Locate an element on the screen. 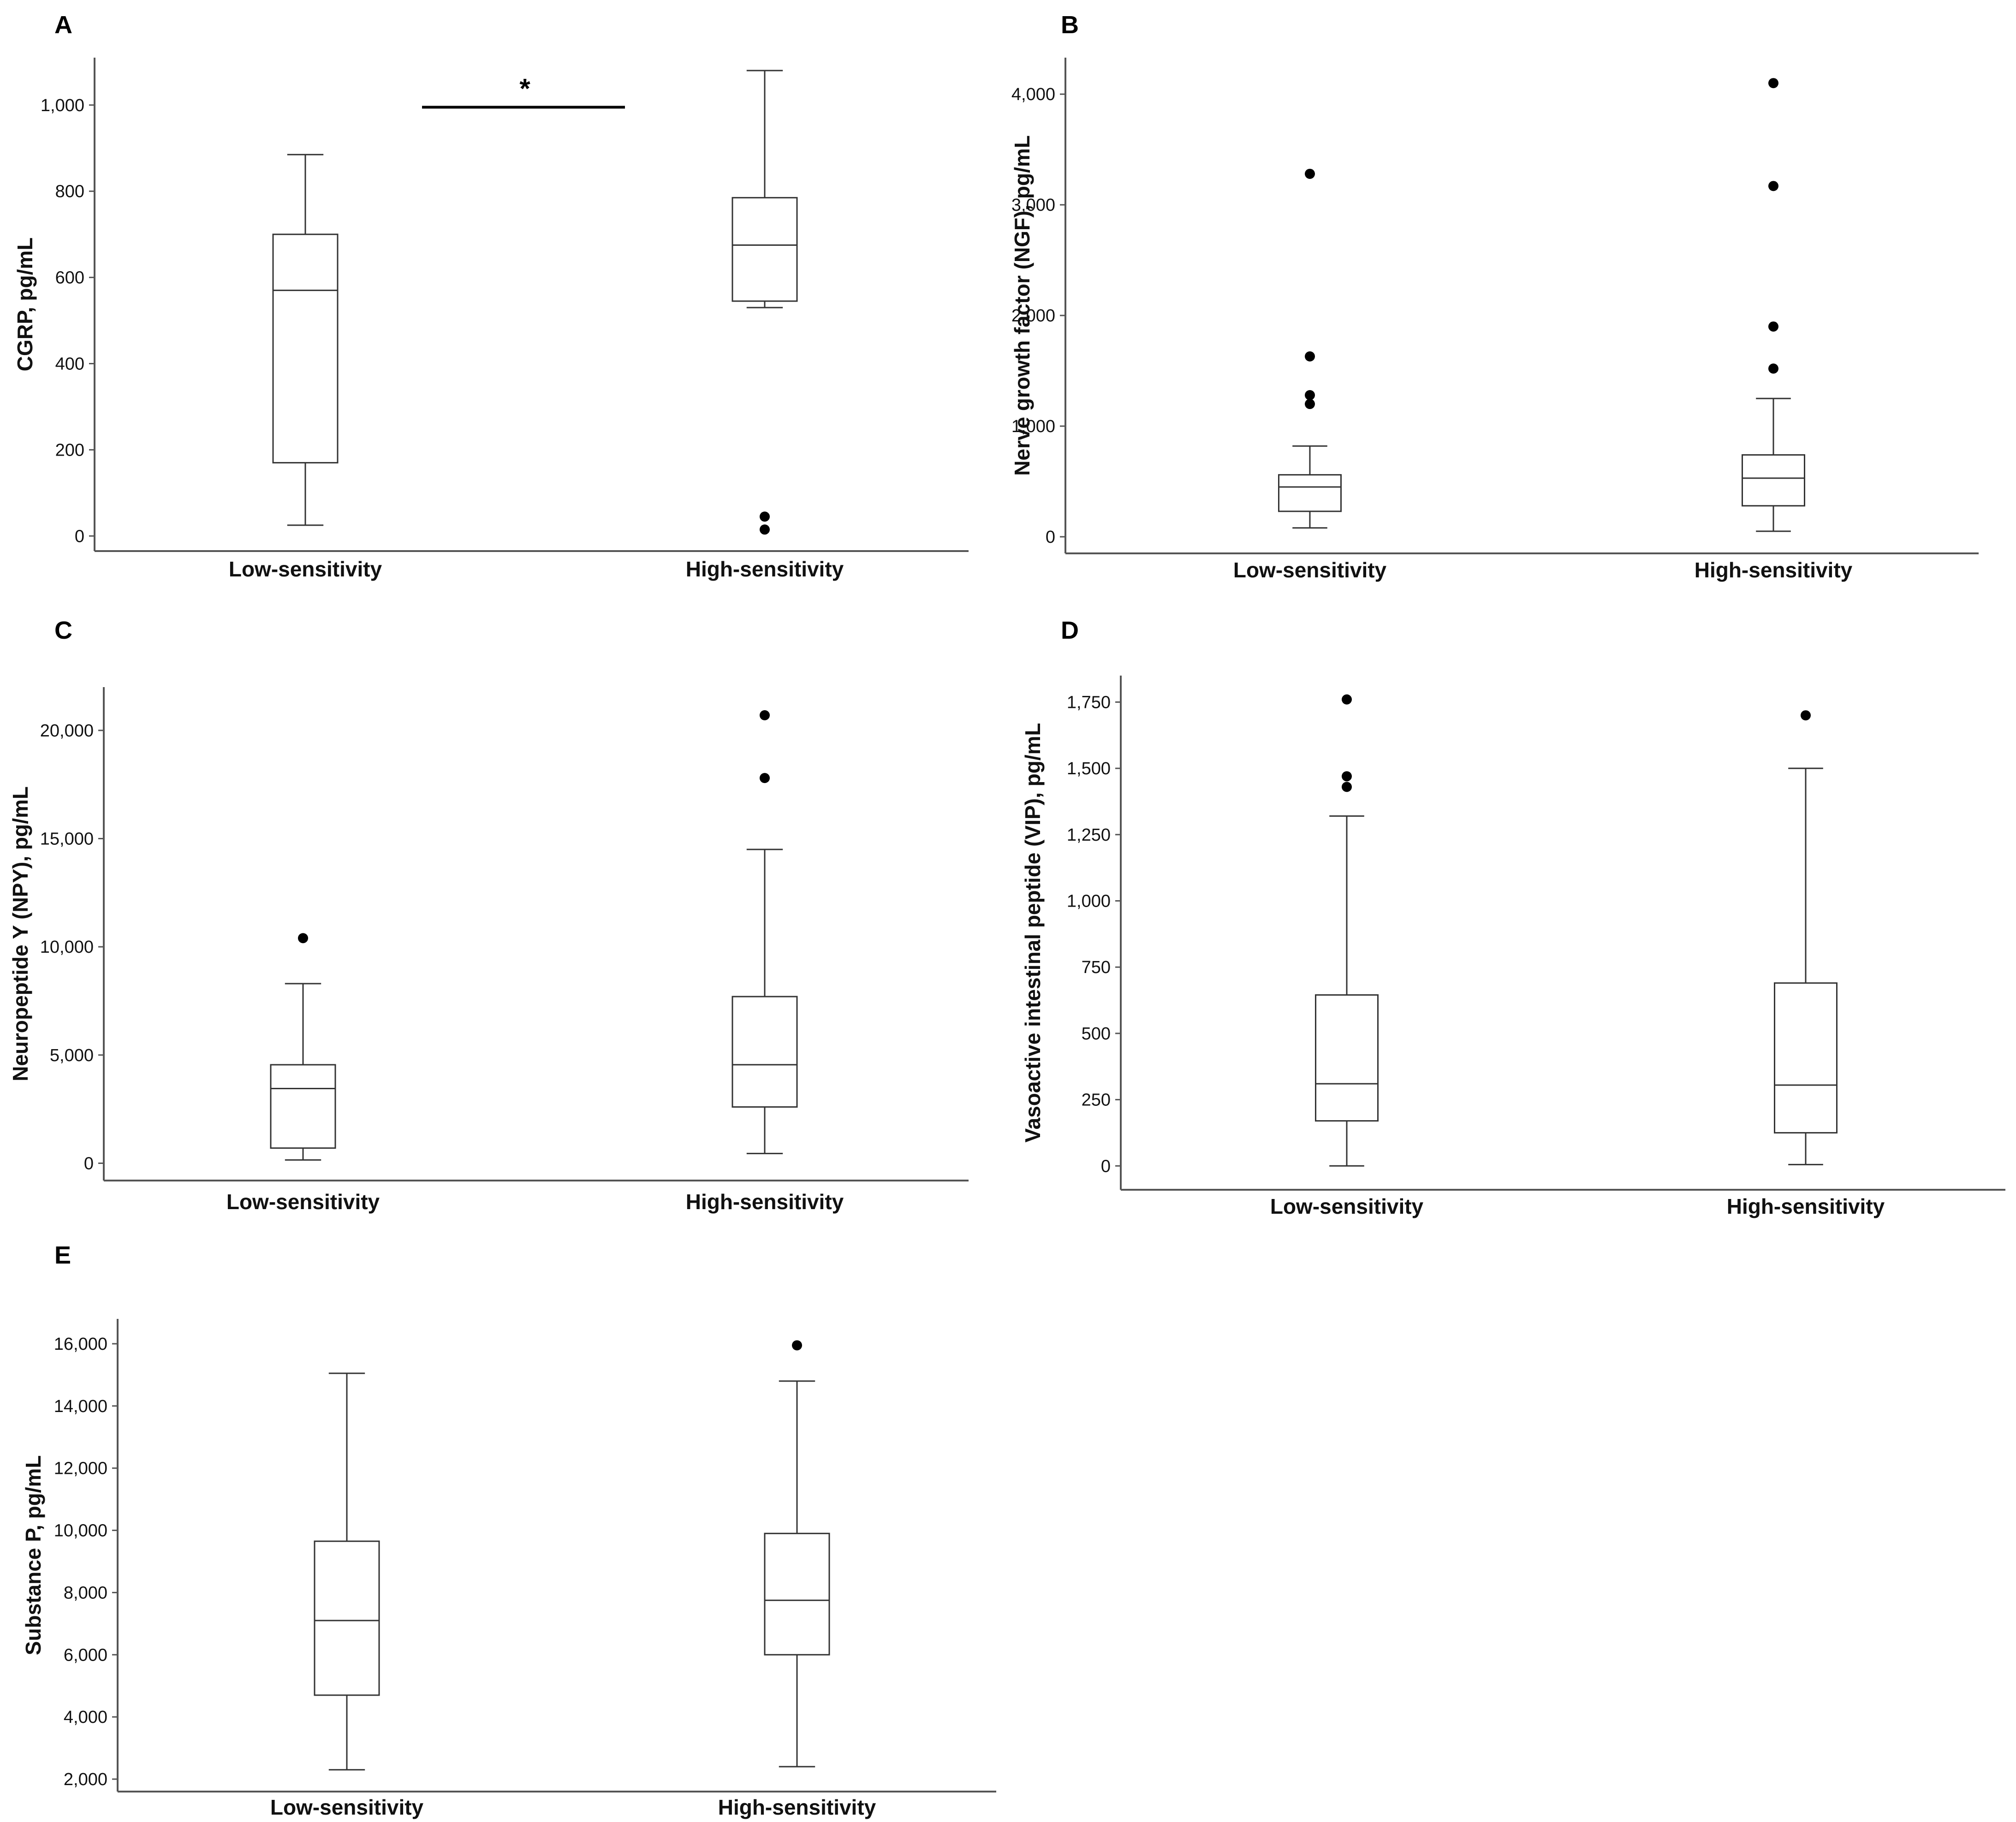  y-tick-label: 1,250 is located at coordinates (1089, 835).